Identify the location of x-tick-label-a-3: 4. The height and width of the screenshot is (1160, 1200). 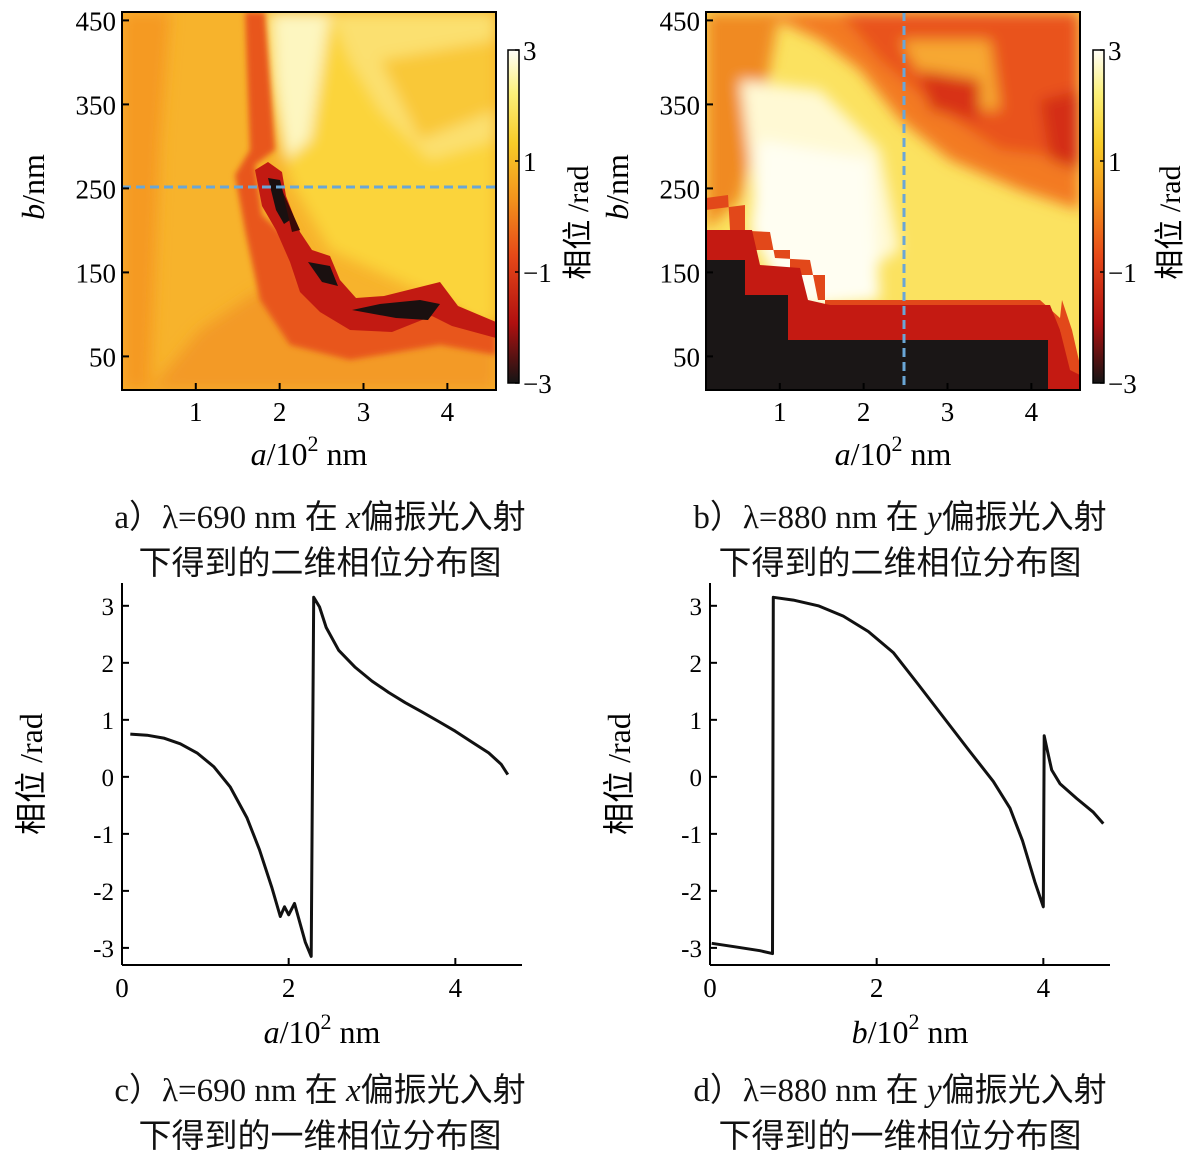
(448, 412).